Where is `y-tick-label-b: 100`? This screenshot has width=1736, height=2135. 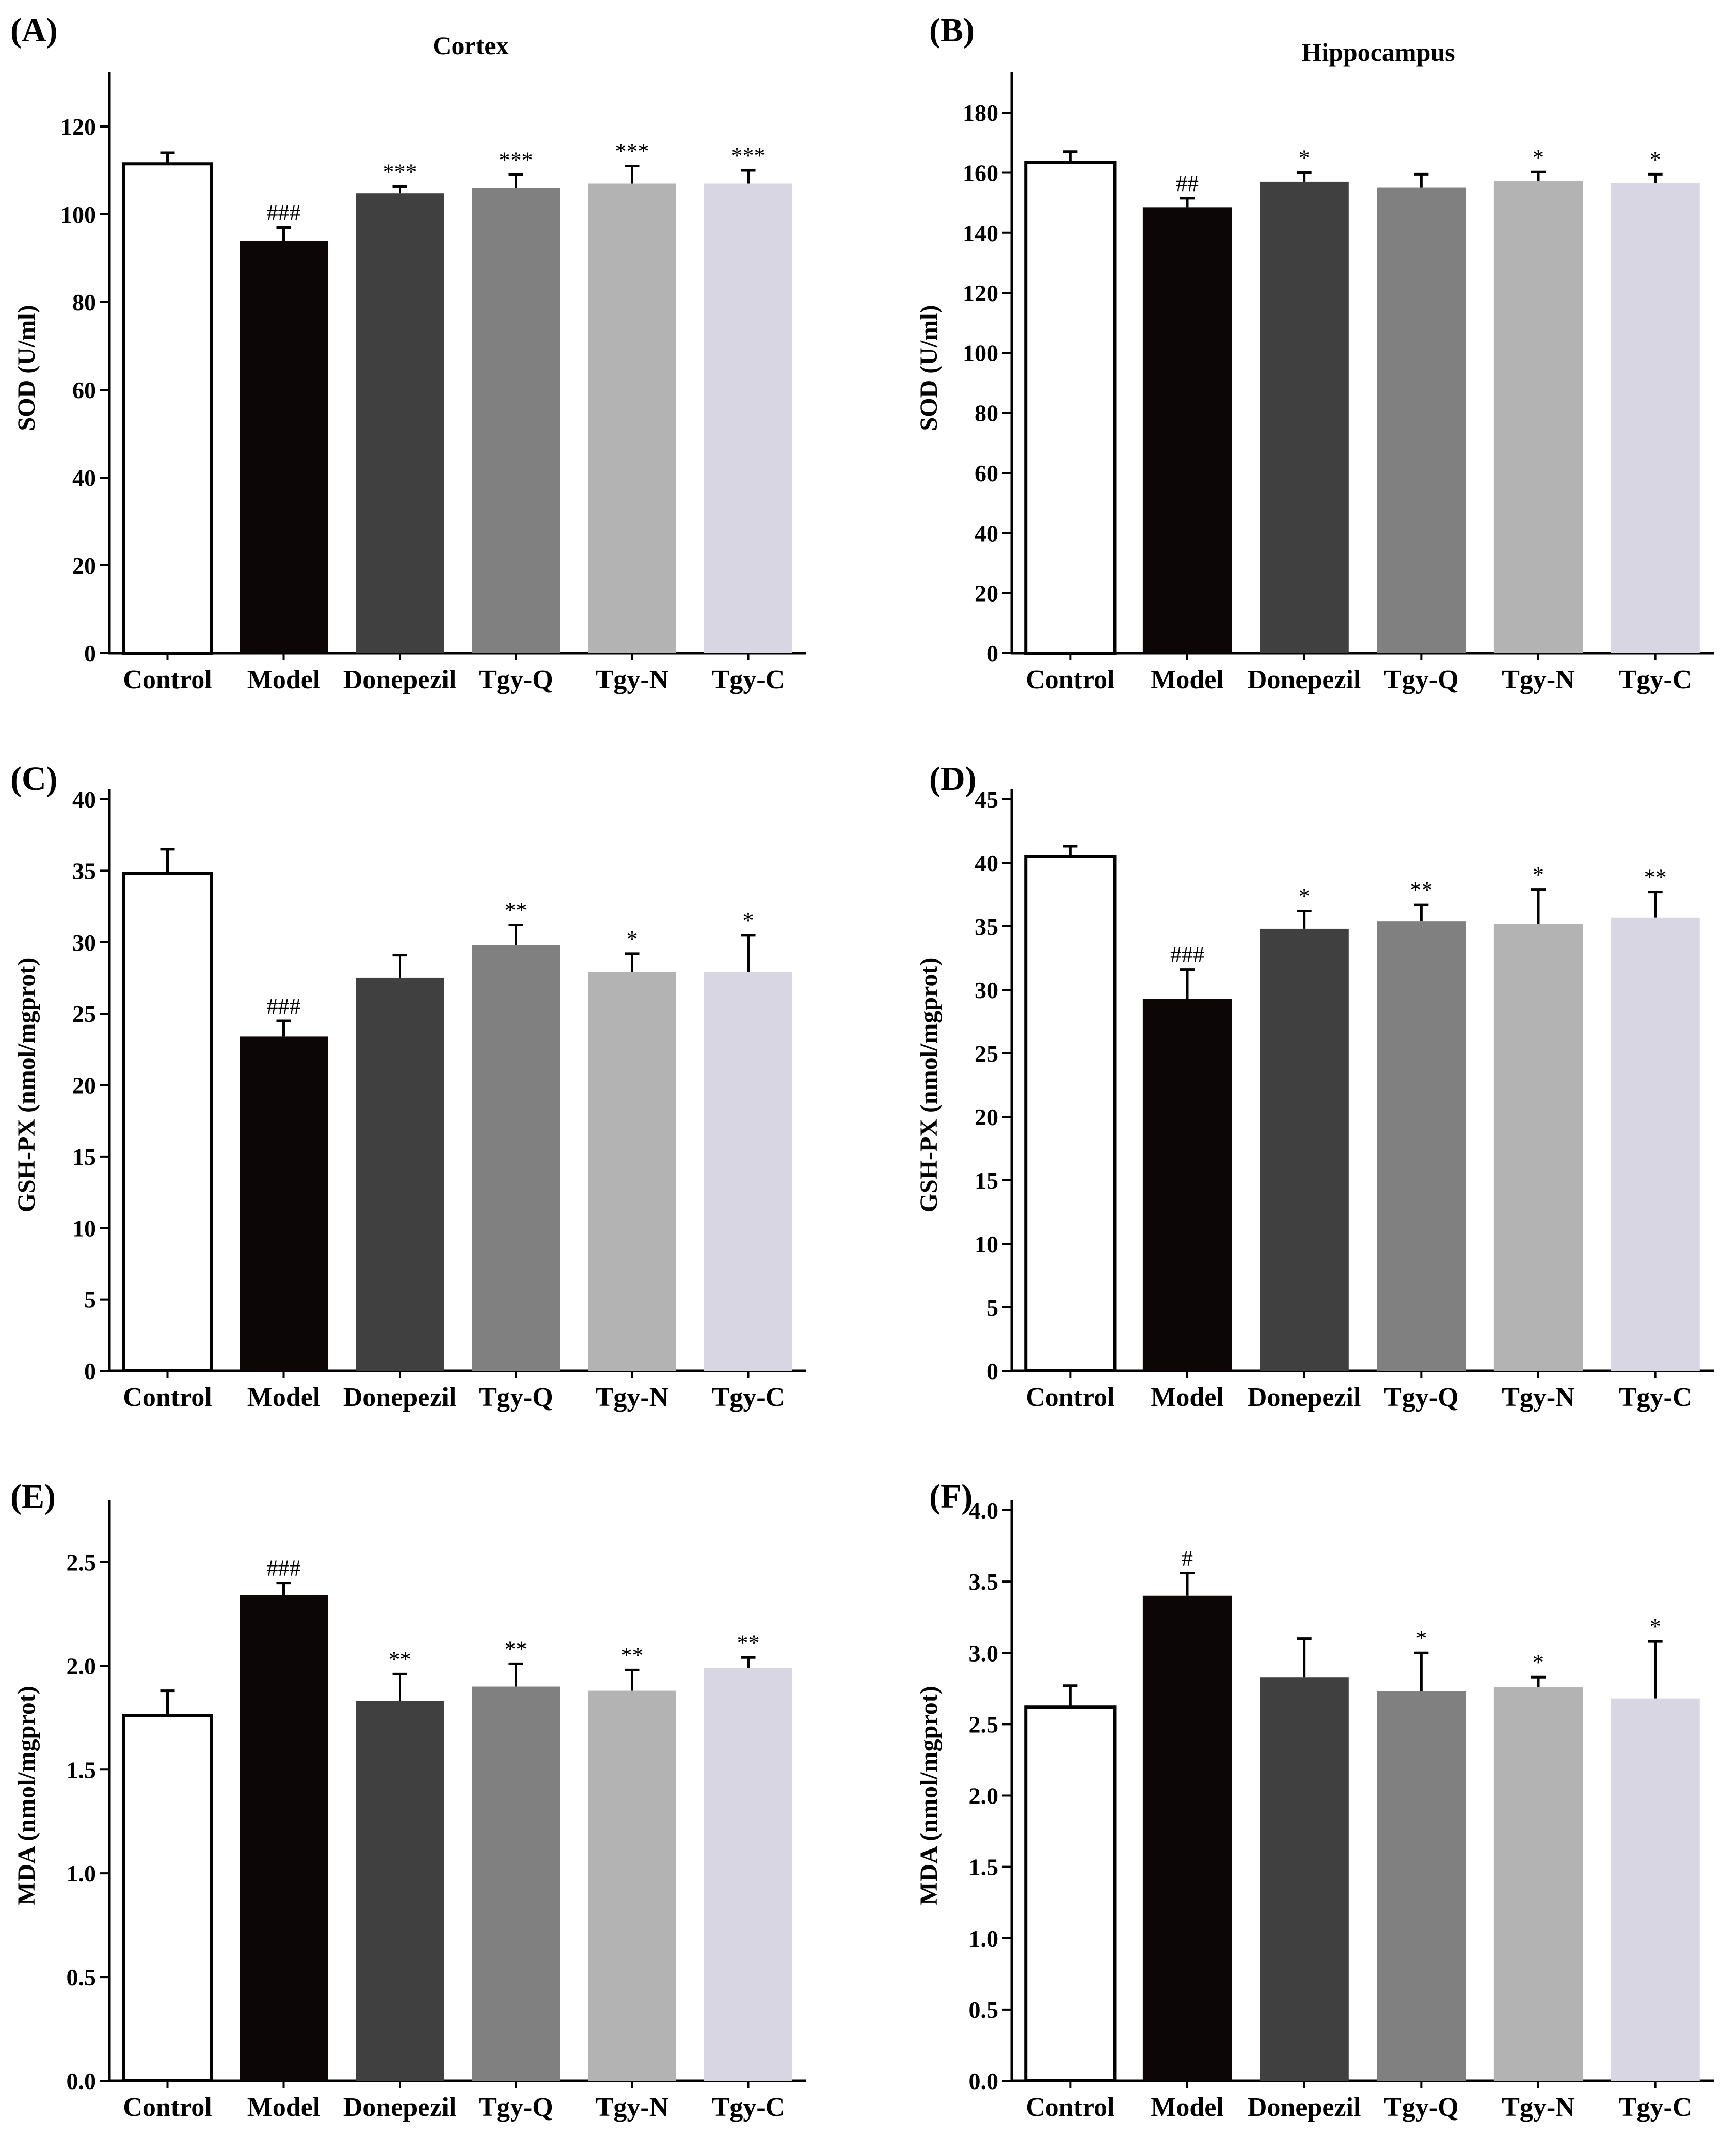 y-tick-label-b: 100 is located at coordinates (981, 353).